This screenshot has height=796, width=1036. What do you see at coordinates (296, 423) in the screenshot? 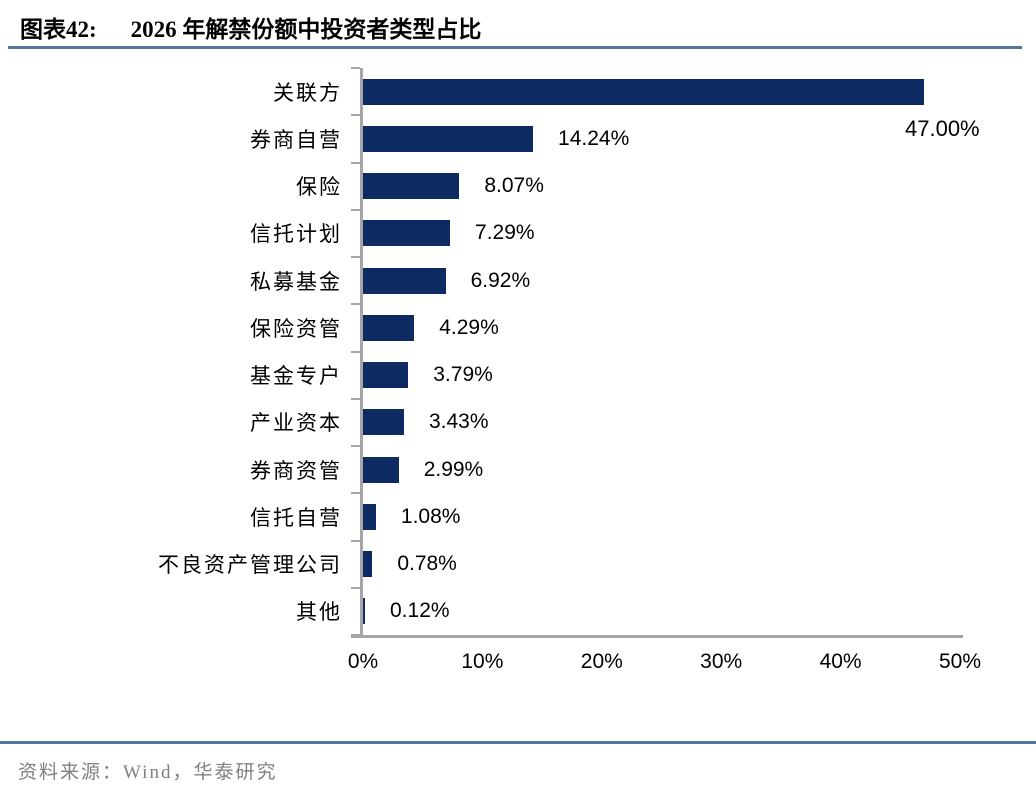
I see `category-label: 产业资本` at bounding box center [296, 423].